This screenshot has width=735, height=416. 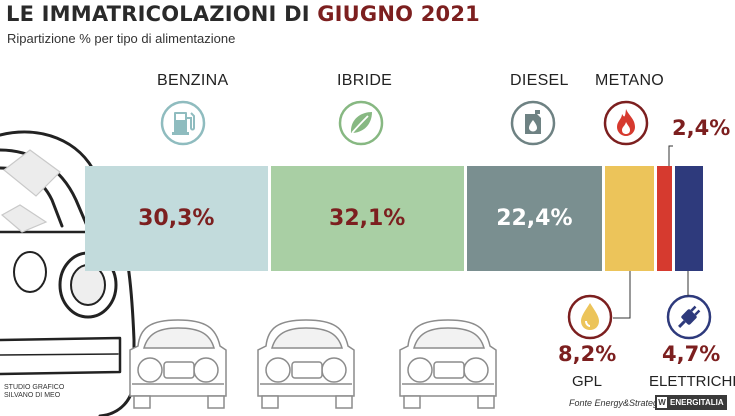 What do you see at coordinates (662, 402) in the screenshot?
I see `logo-mark-icon: W` at bounding box center [662, 402].